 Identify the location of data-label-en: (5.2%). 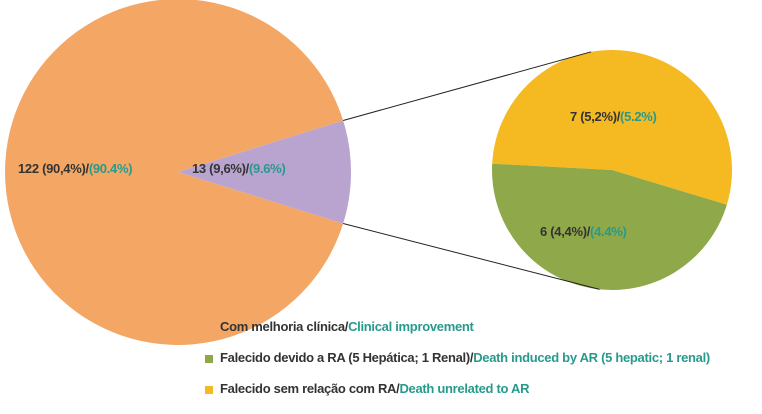
(638, 116).